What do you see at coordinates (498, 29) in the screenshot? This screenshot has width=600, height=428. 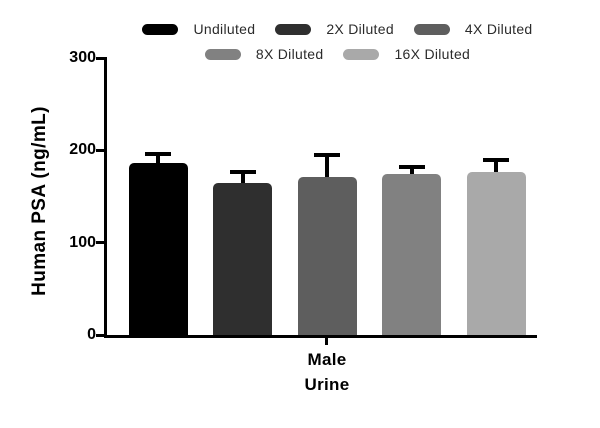 I see `legend-label-4x-diluted: 4X Diluted` at bounding box center [498, 29].